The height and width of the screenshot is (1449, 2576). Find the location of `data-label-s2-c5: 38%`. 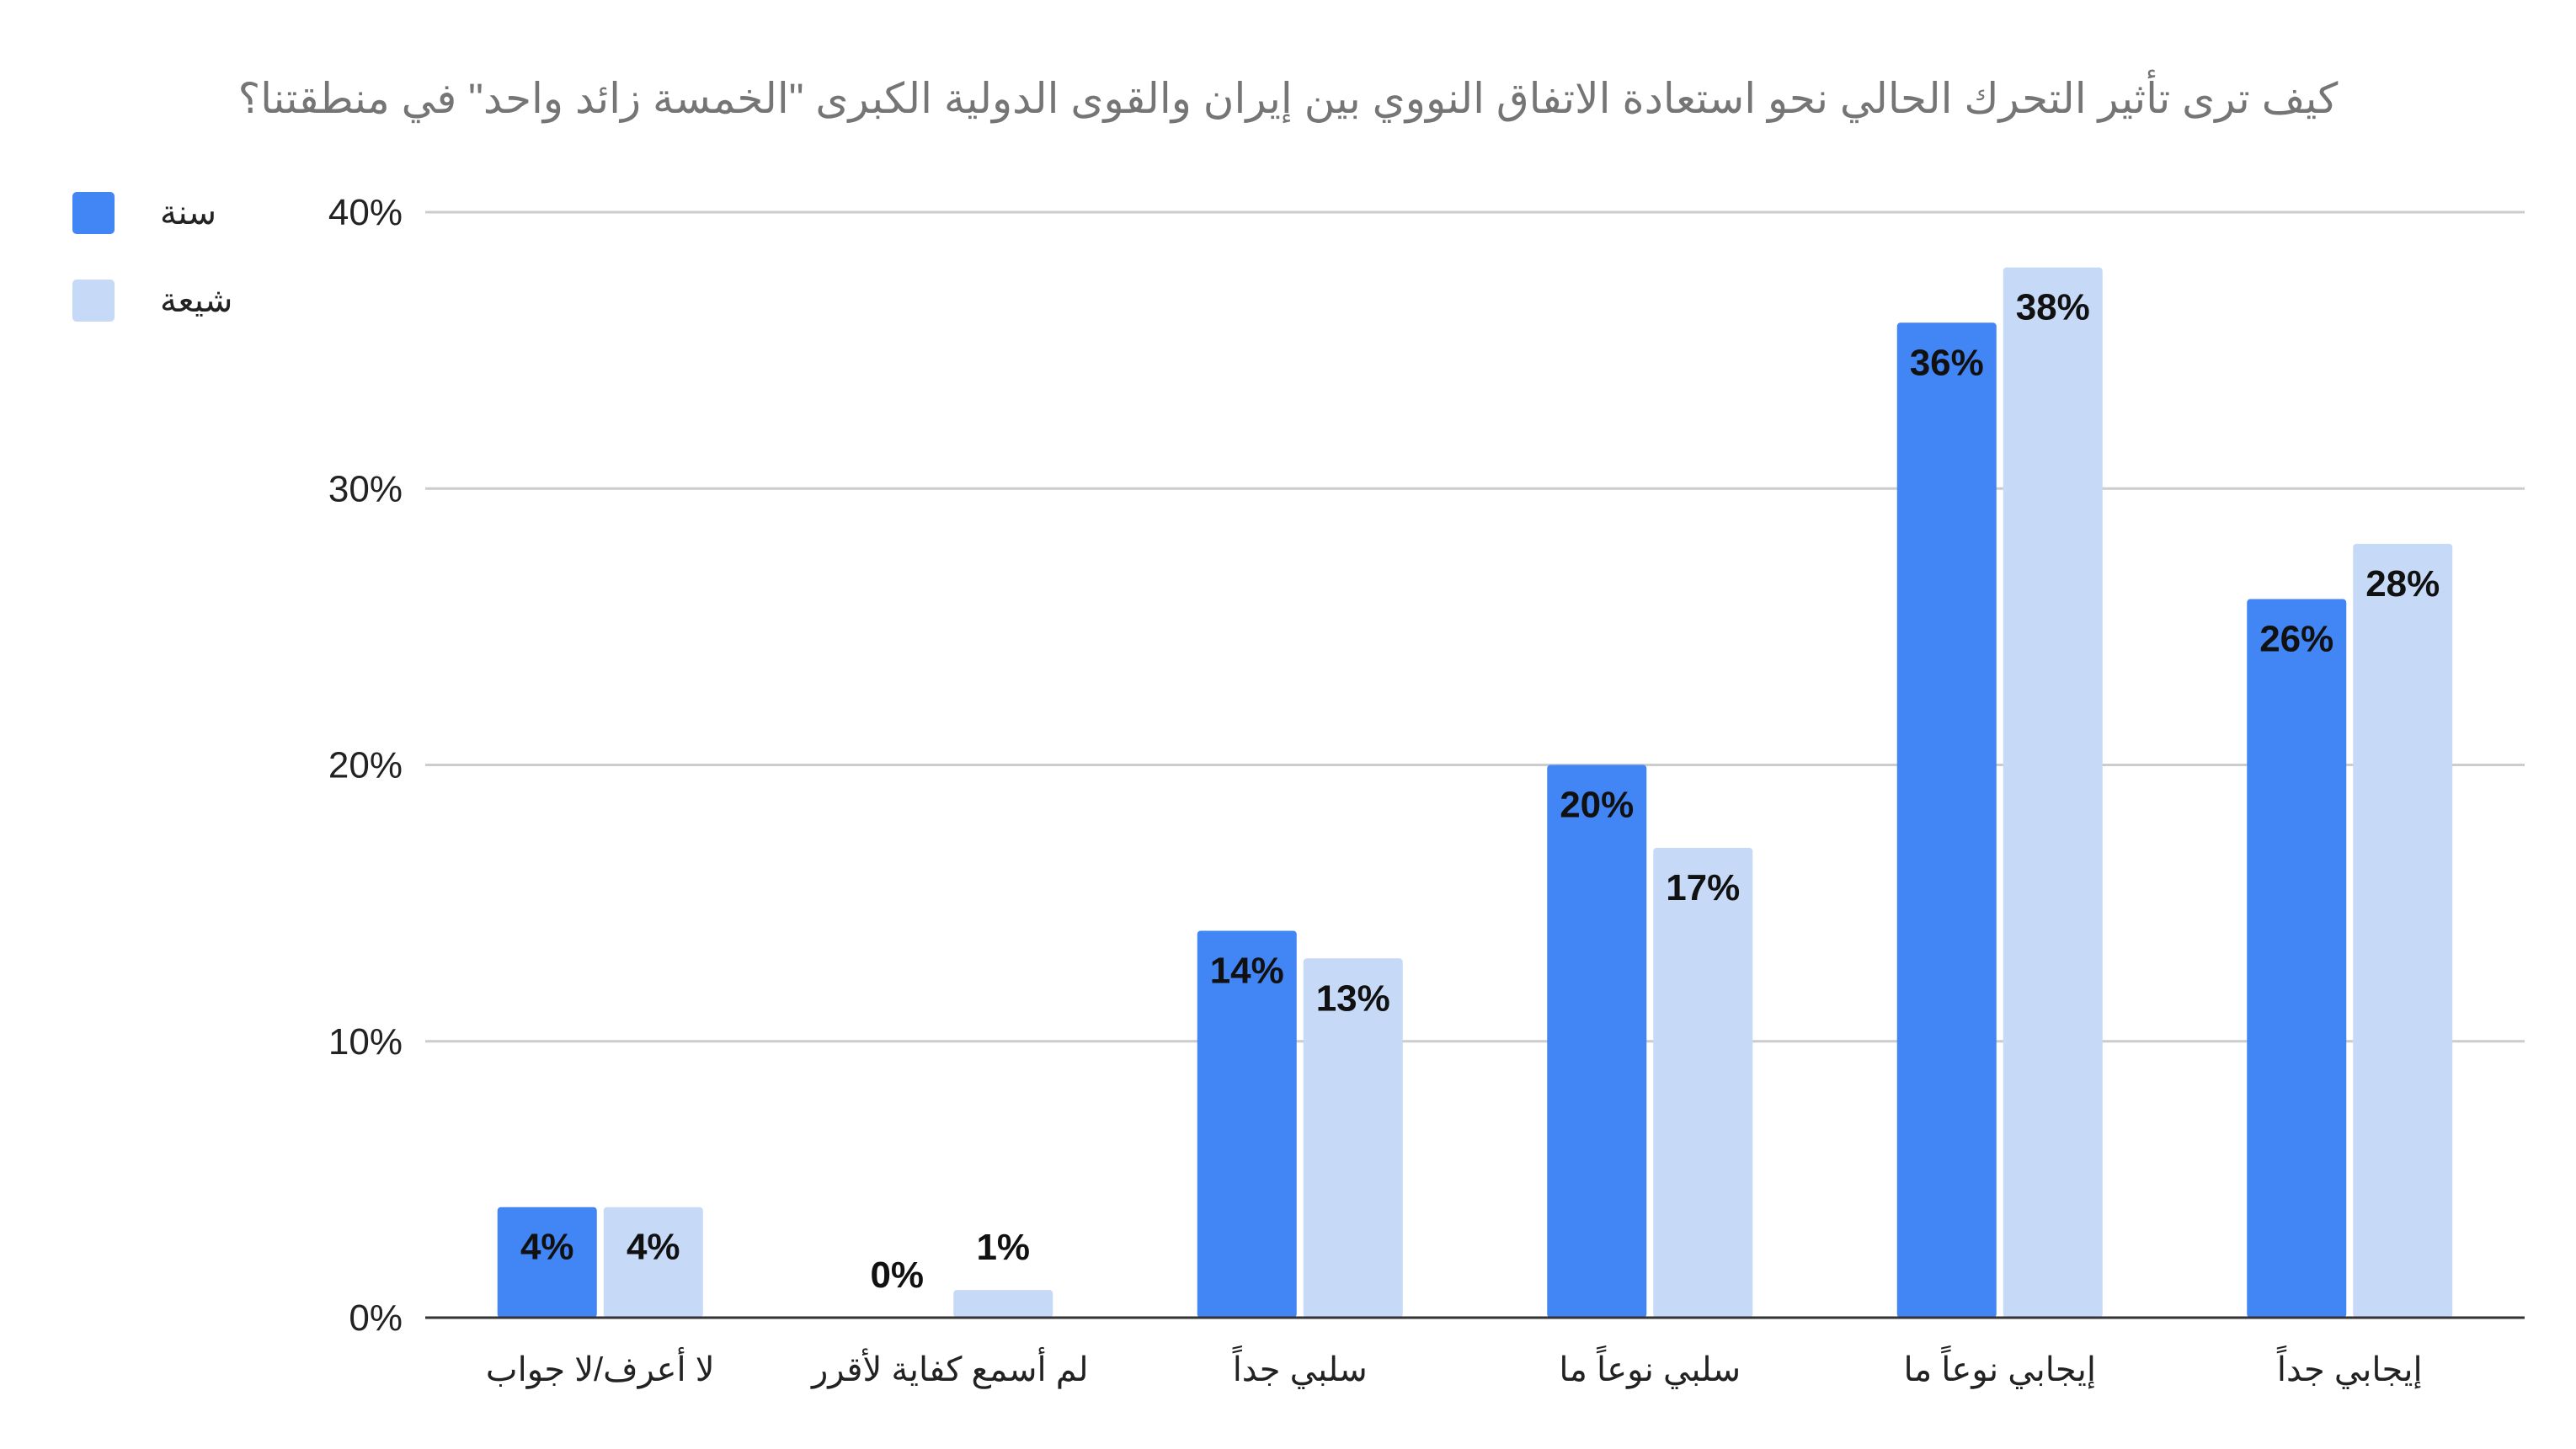

data-label-s2-c5: 38% is located at coordinates (2053, 307).